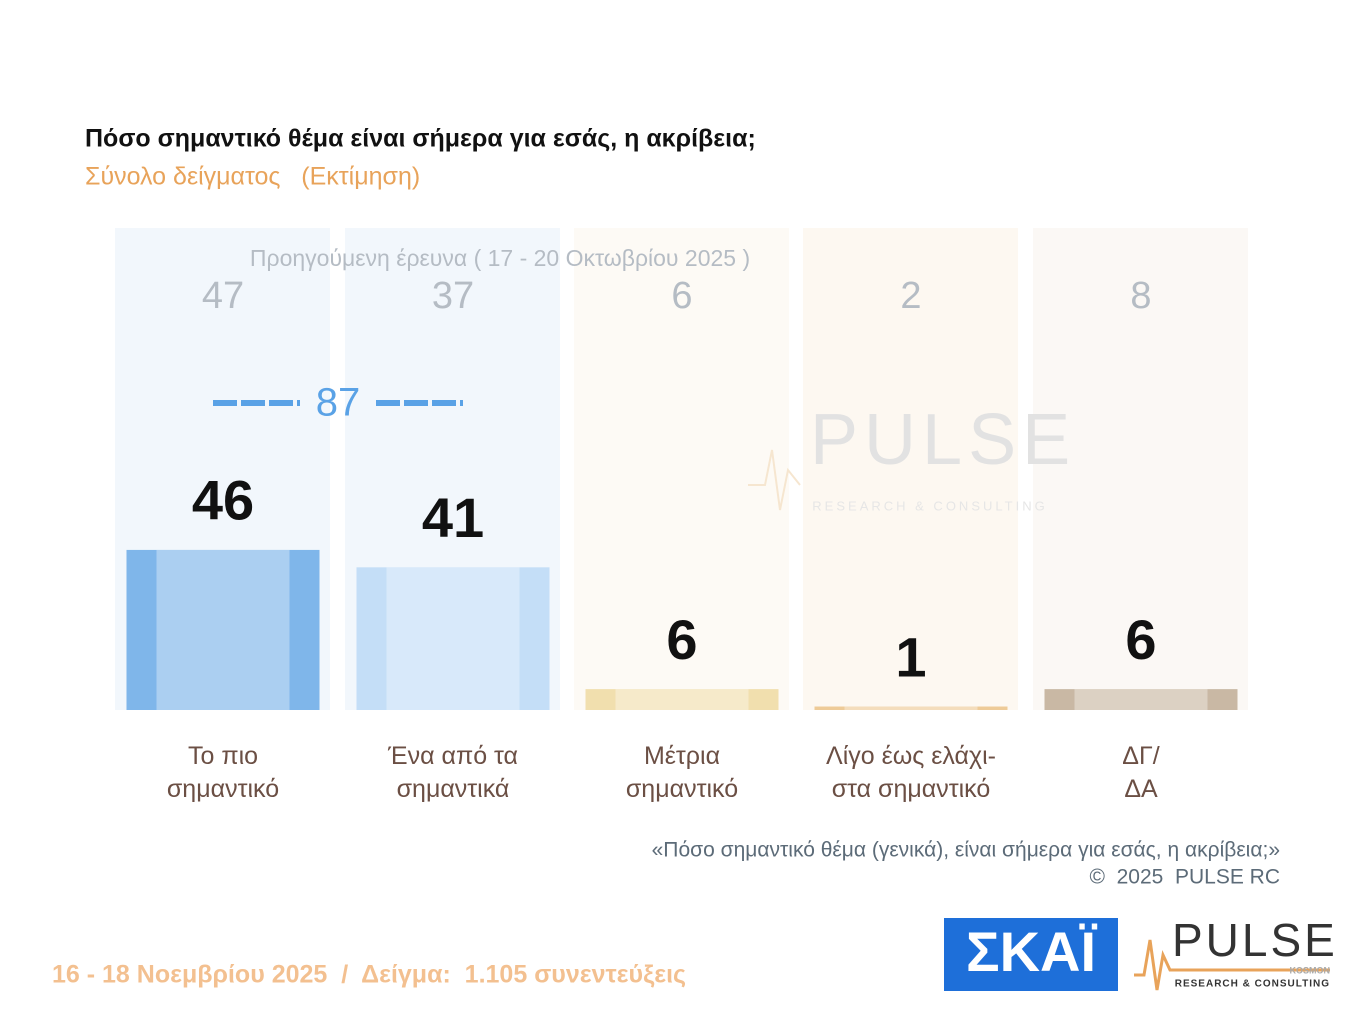 Image resolution: width=1360 pixels, height=1020 pixels. I want to click on previous-value: 2, so click(910, 296).